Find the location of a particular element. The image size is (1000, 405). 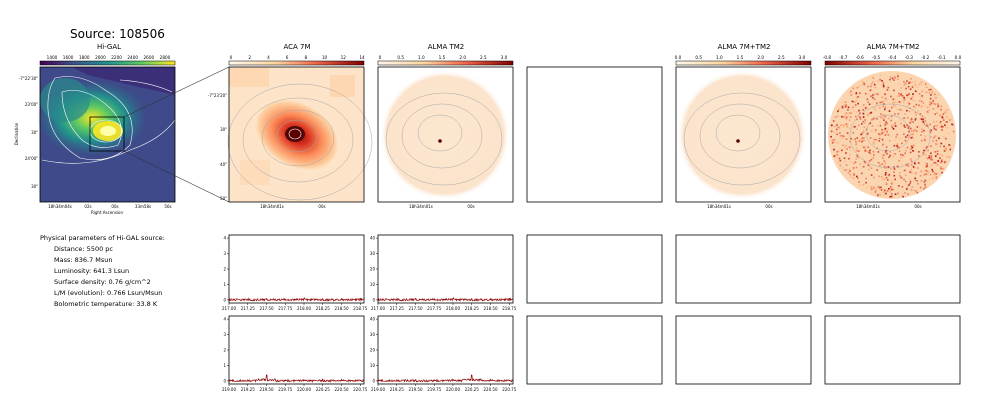

y-tick-label: 4 is located at coordinates (224, 238).